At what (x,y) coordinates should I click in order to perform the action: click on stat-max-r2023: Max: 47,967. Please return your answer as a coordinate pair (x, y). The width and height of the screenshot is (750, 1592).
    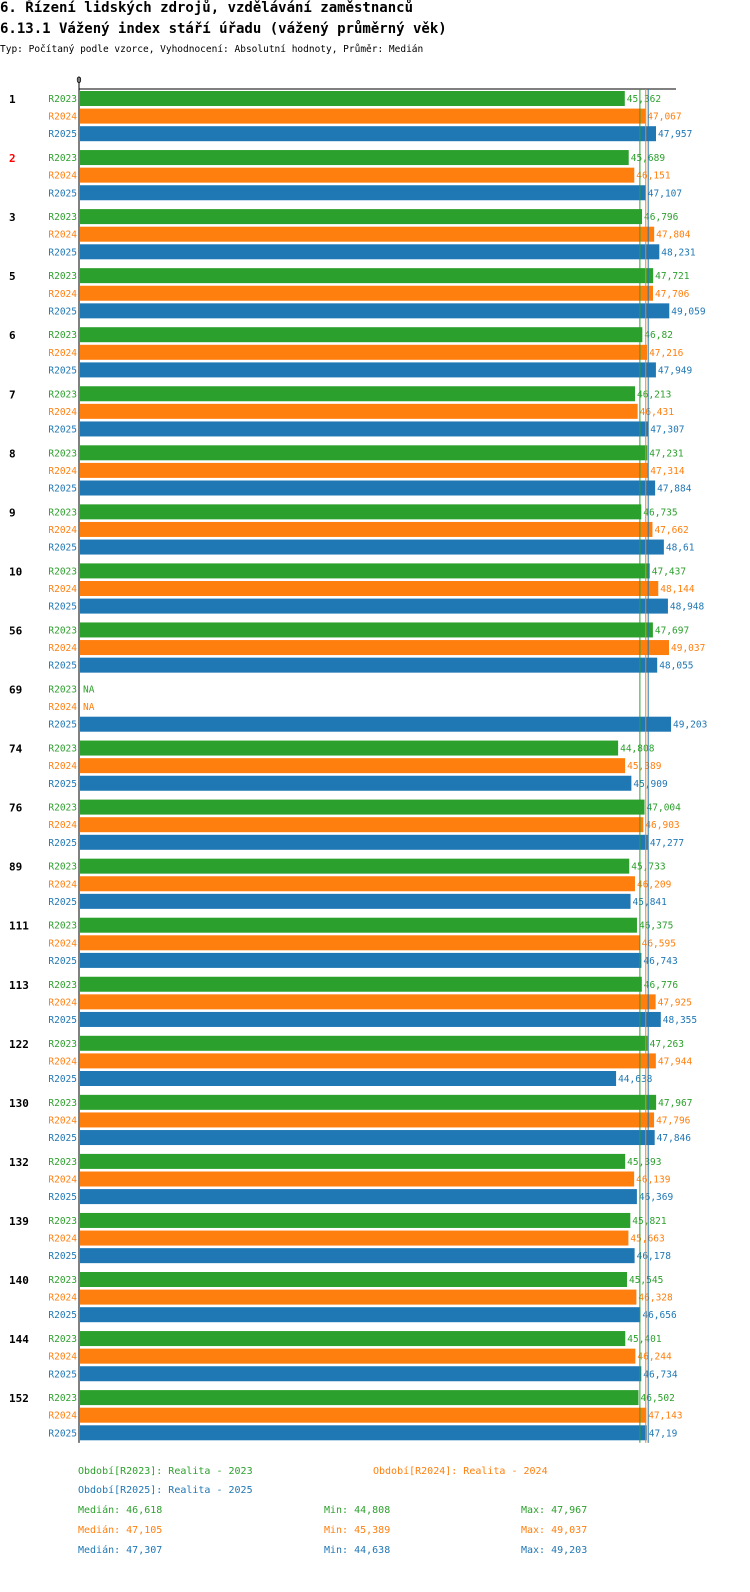
    Looking at the image, I should click on (554, 1510).